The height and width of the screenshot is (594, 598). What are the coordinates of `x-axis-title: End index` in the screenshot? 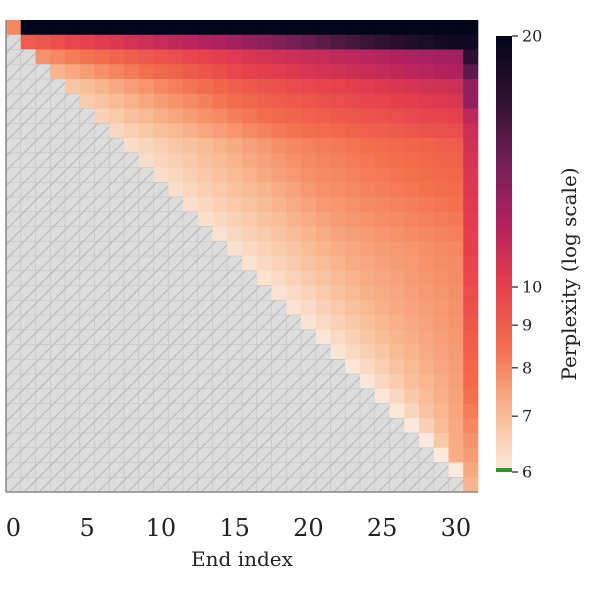 It's located at (242, 559).